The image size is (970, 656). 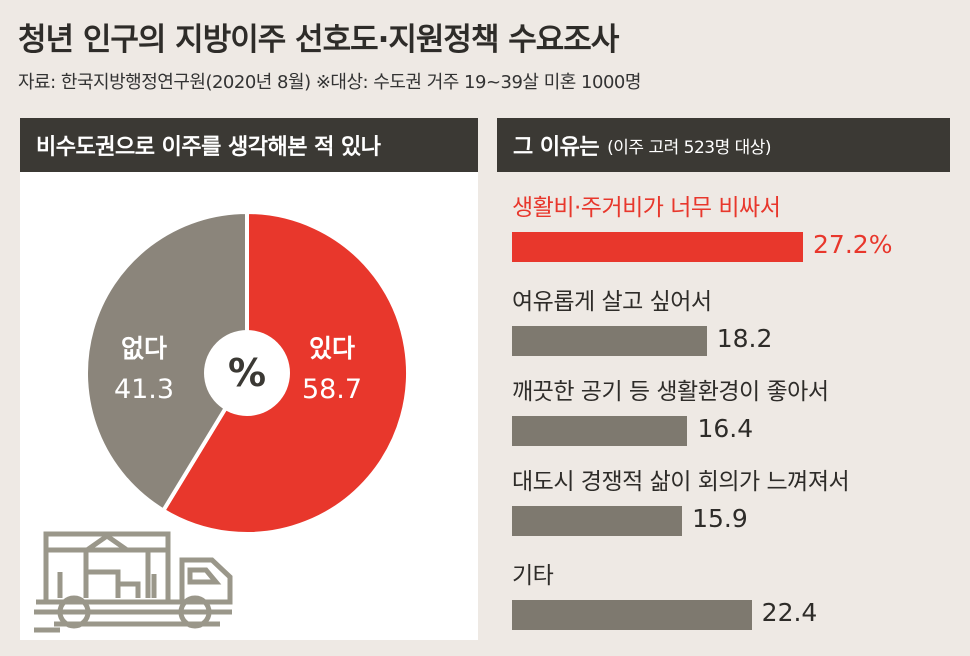 What do you see at coordinates (853, 244) in the screenshot?
I see `bar-value: 27.2%` at bounding box center [853, 244].